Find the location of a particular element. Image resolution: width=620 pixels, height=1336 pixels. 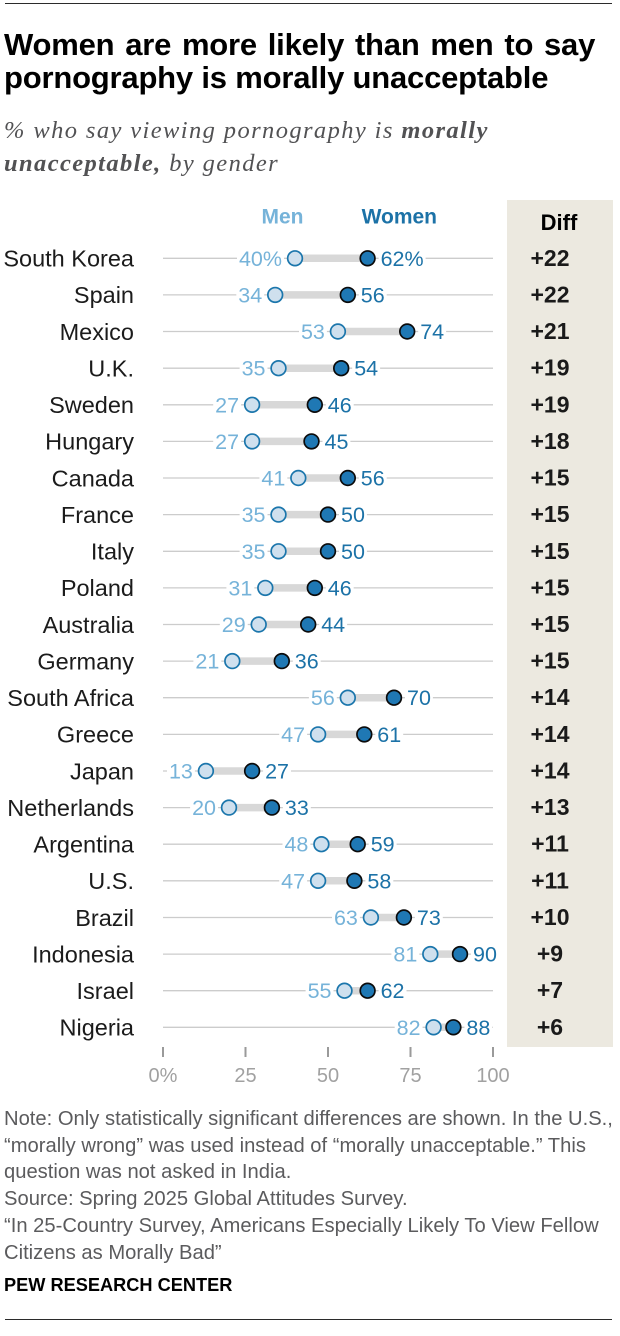

svg-text: 25 is located at coordinates (245, 1076).